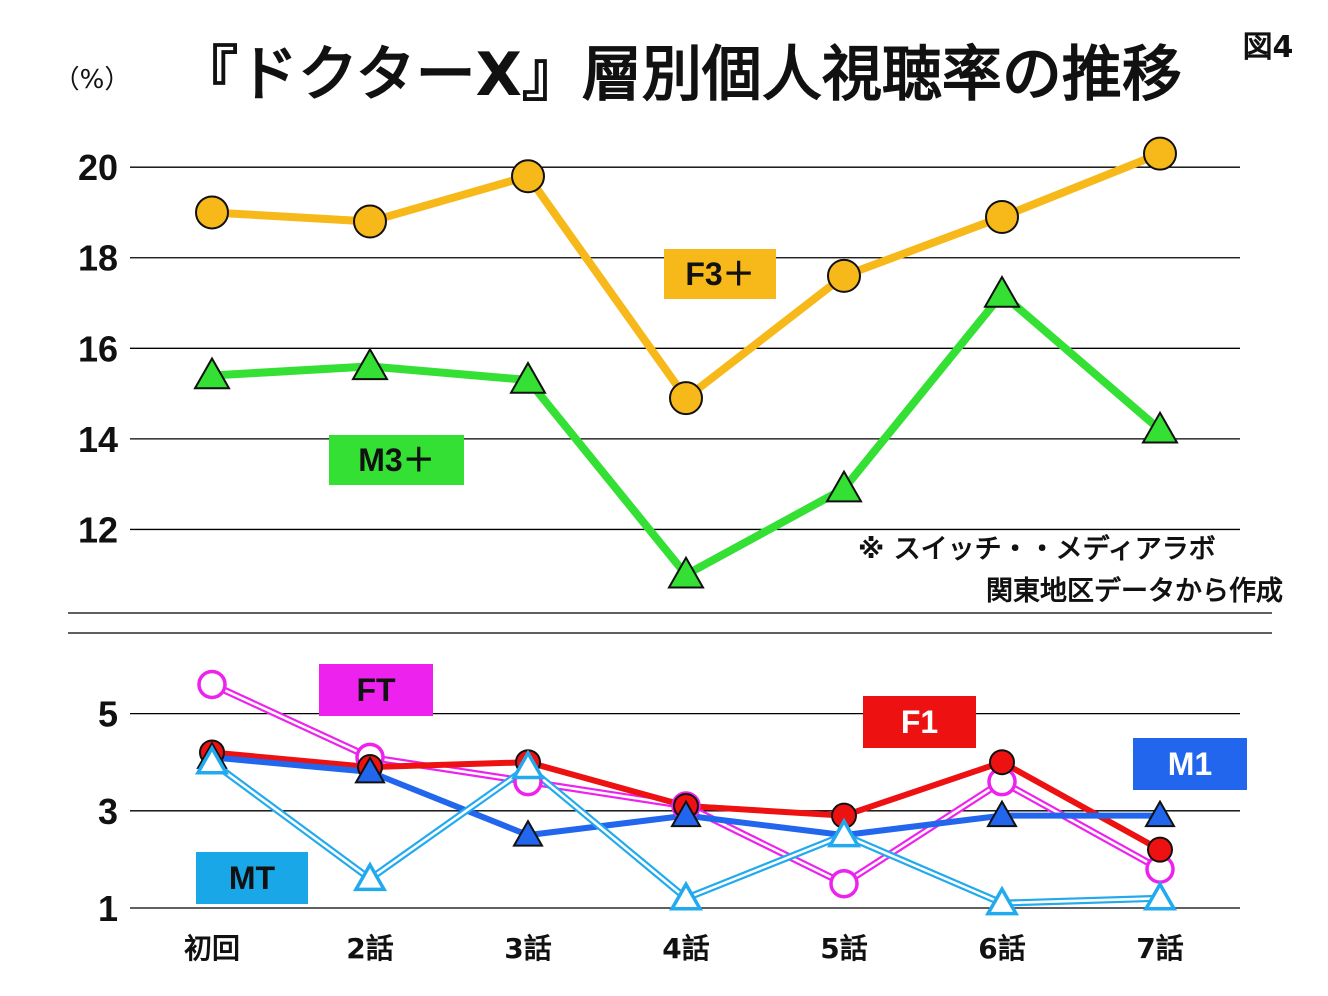 This screenshot has width=1328, height=996. I want to click on x-tick-label-6: 6話, so click(1001, 948).